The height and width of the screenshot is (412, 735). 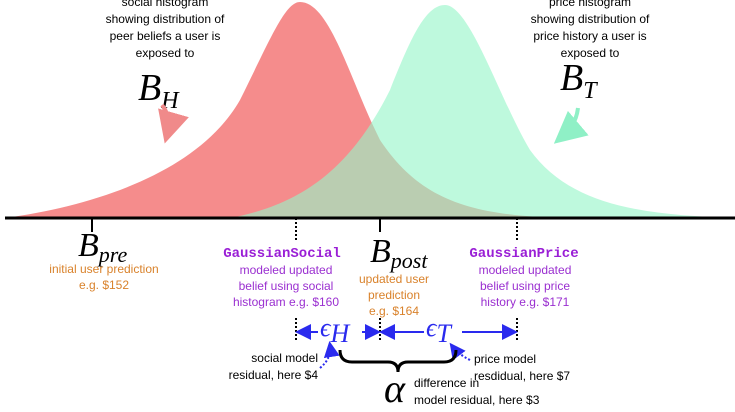 What do you see at coordinates (394, 295) in the screenshot?
I see `text: prediction` at bounding box center [394, 295].